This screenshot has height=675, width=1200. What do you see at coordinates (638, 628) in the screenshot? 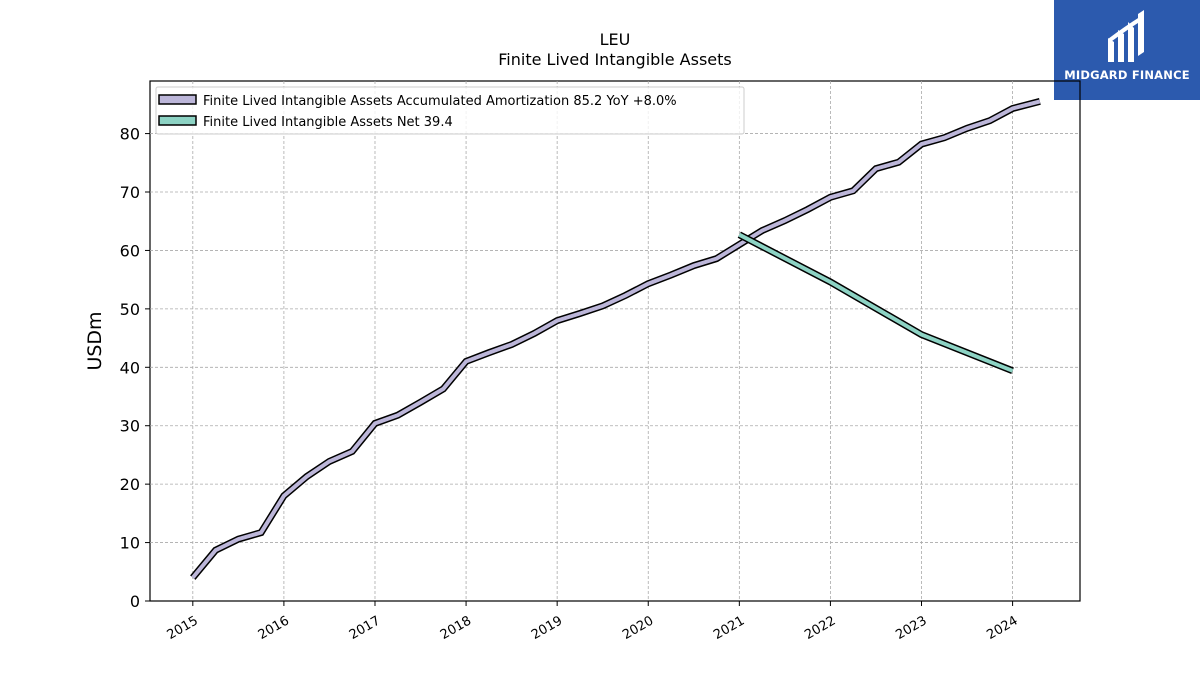
I see `x-tick-label: 2020` at bounding box center [638, 628].